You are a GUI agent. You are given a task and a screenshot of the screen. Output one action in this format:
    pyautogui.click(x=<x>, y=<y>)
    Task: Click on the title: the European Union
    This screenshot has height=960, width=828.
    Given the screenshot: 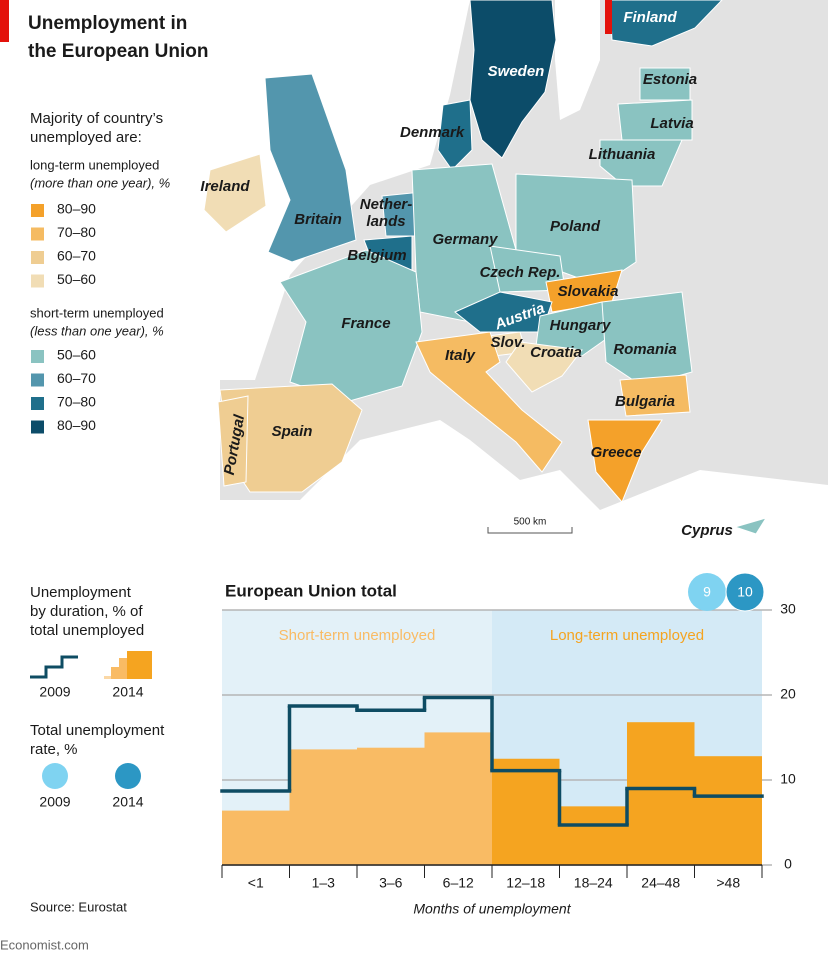 What is the action you would take?
    pyautogui.click(x=118, y=51)
    